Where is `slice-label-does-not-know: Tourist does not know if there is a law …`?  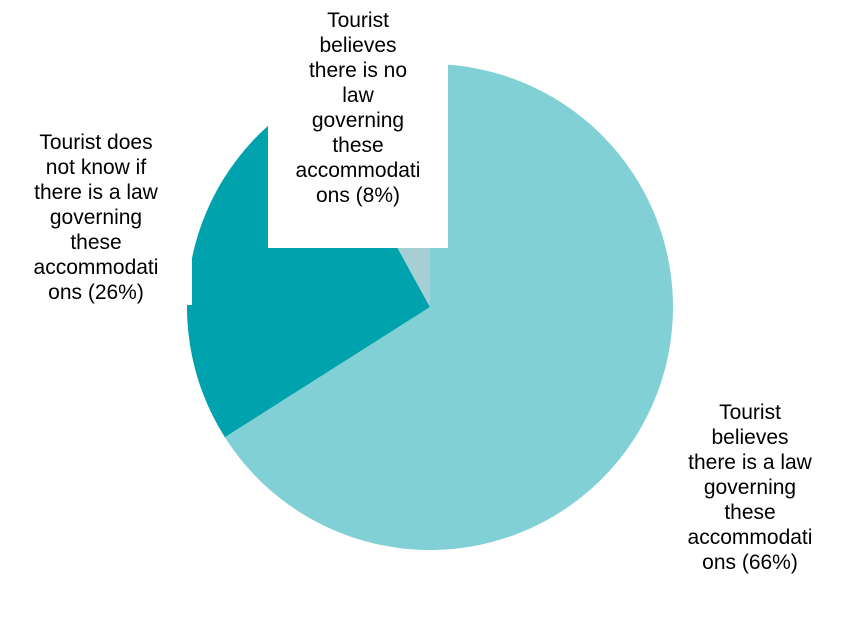
slice-label-does-not-know: Tourist does not know if there is a law … is located at coordinates (96, 217).